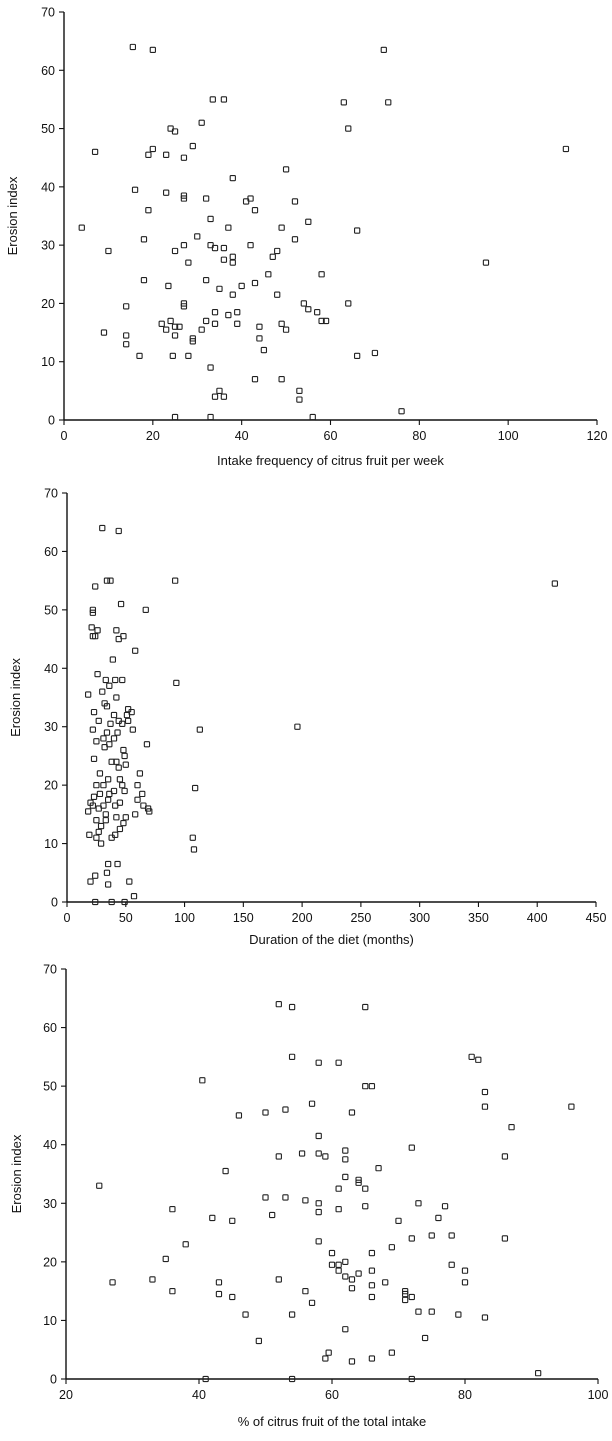 The height and width of the screenshot is (1441, 612). What do you see at coordinates (331, 436) in the screenshot?
I see `x-tick-label: 60` at bounding box center [331, 436].